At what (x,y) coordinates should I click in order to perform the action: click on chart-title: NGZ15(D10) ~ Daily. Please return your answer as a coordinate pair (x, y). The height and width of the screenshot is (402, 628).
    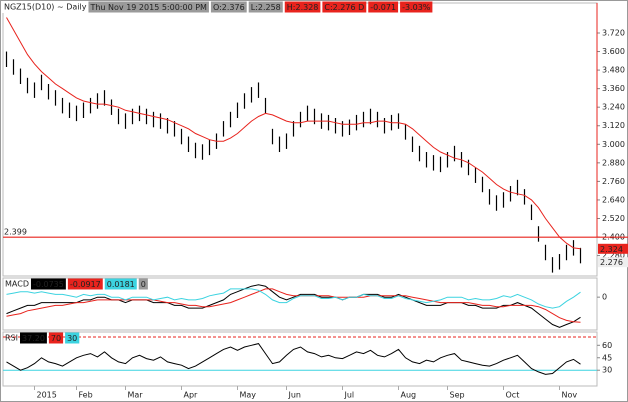
    Looking at the image, I should click on (45, 7).